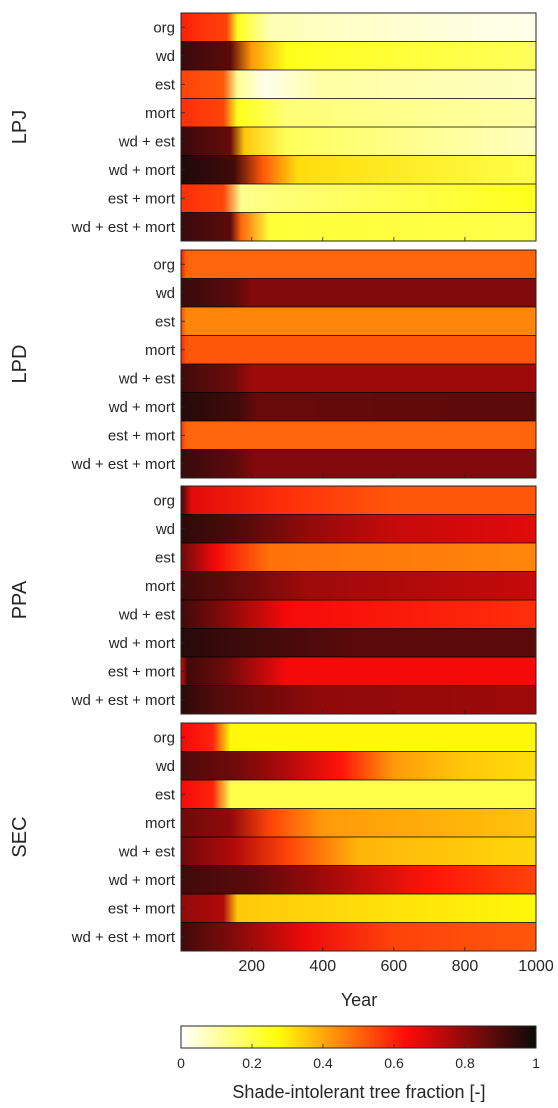  I want to click on colorbar-gradient, so click(358, 1037).